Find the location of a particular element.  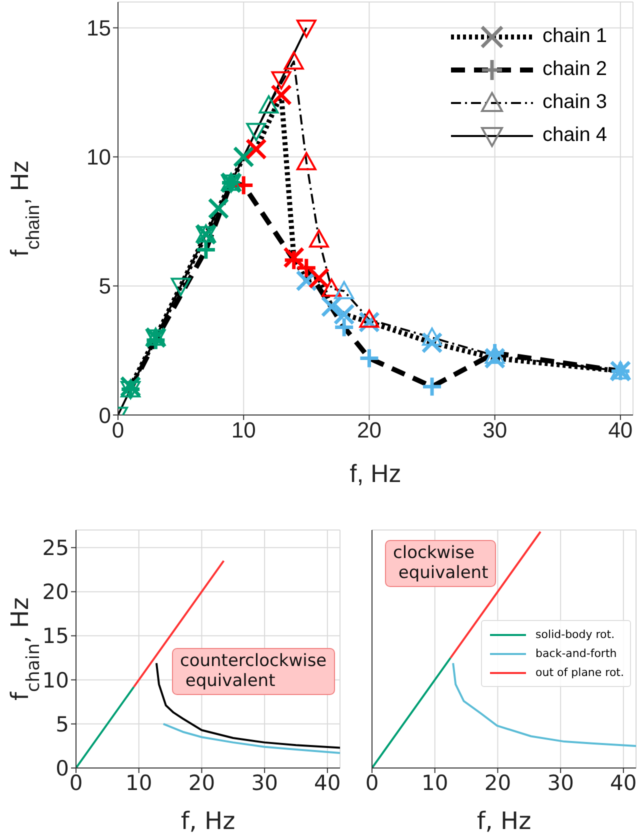

legend-label: chain 2 is located at coordinates (574, 69).